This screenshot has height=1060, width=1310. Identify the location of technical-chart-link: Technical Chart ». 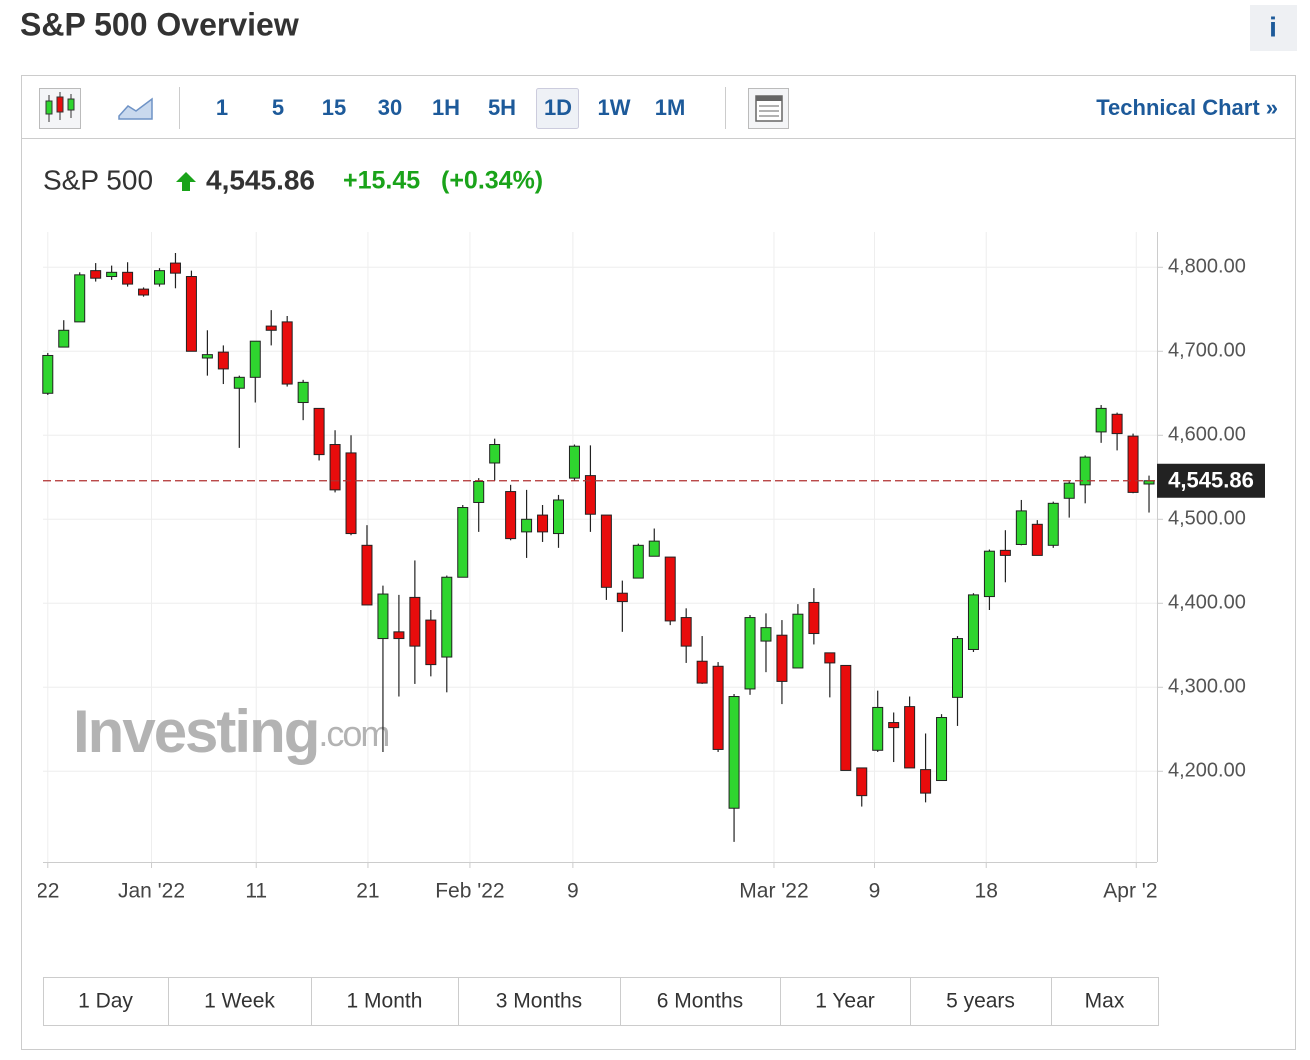
(1187, 107).